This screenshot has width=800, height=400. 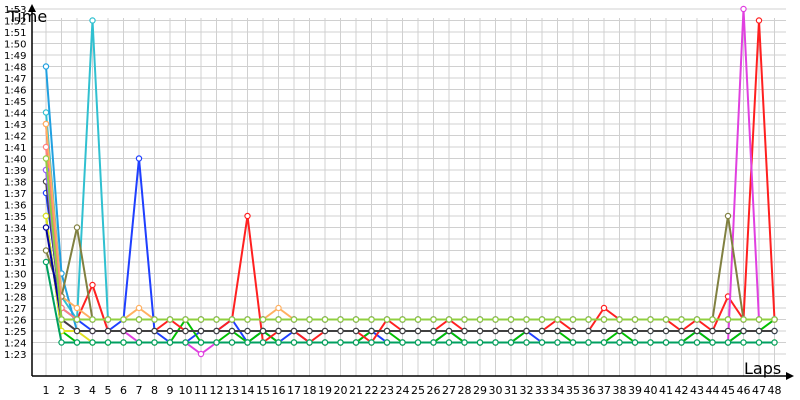 I want to click on y-tick-label: 1:39, so click(x=15, y=171).